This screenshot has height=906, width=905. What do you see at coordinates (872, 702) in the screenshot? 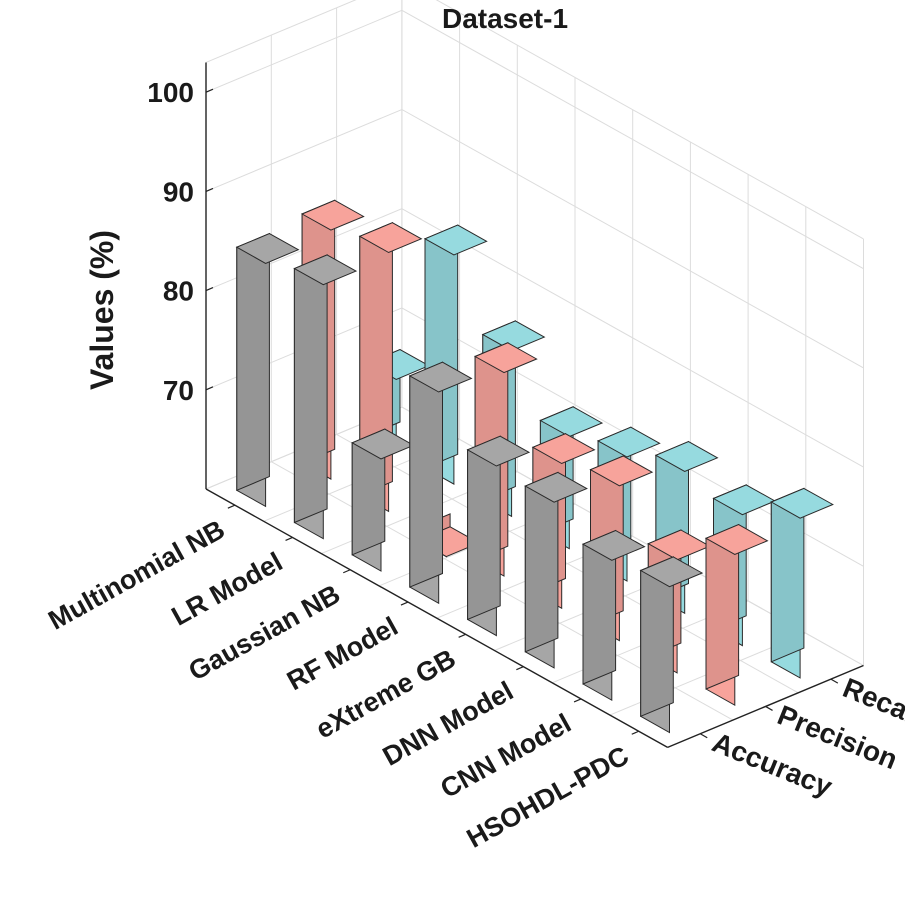
I see `series-label: Recall` at bounding box center [872, 702].